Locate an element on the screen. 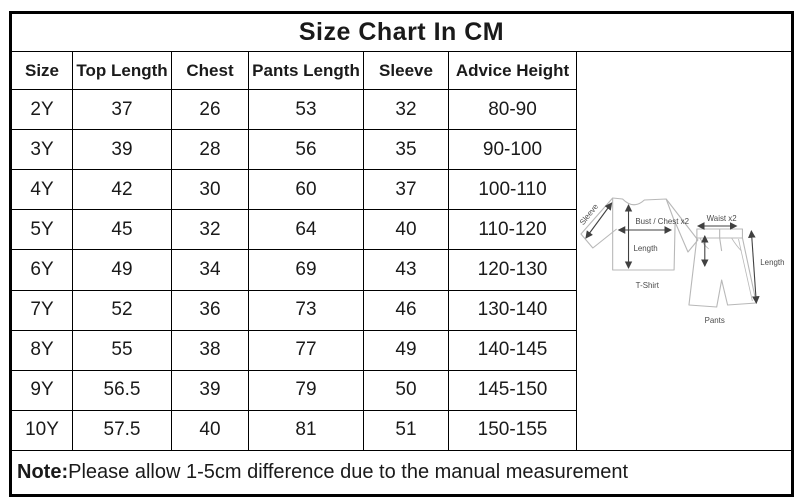 This screenshot has height=501, width=800. table-cell-top-length: 56.5 is located at coordinates (122, 390).